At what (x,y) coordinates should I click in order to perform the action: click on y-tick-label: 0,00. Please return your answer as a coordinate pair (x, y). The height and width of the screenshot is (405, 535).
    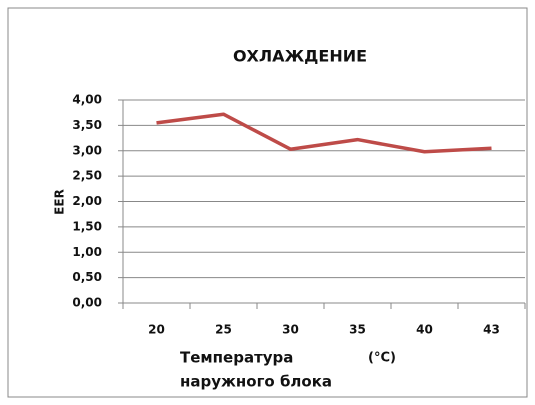
    Looking at the image, I should click on (87, 303).